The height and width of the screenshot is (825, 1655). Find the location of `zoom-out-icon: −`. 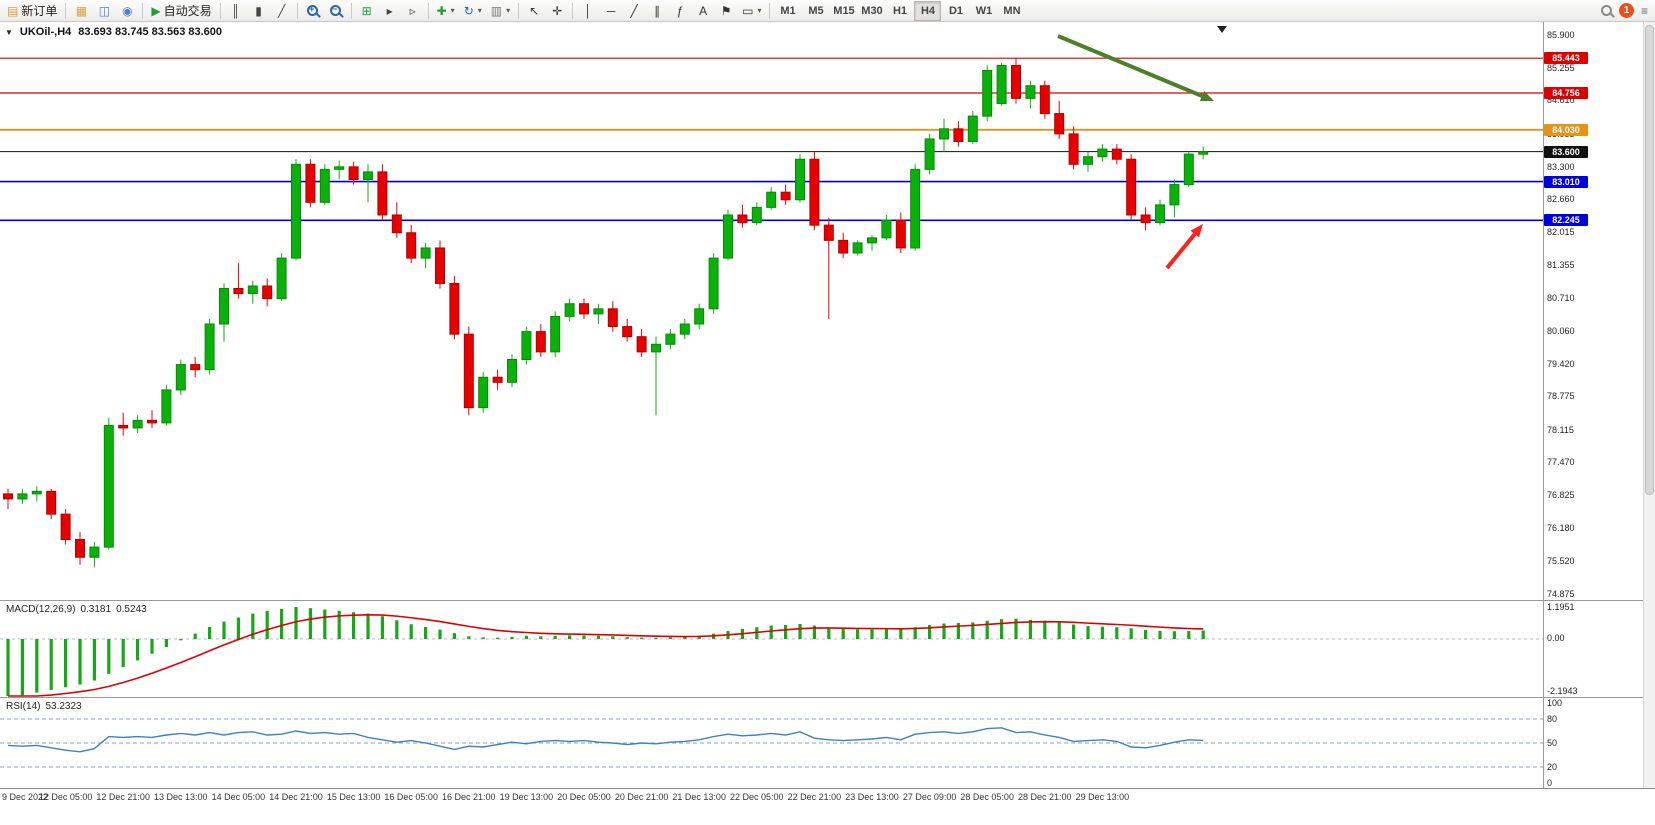

zoom-out-icon: − is located at coordinates (336, 10).